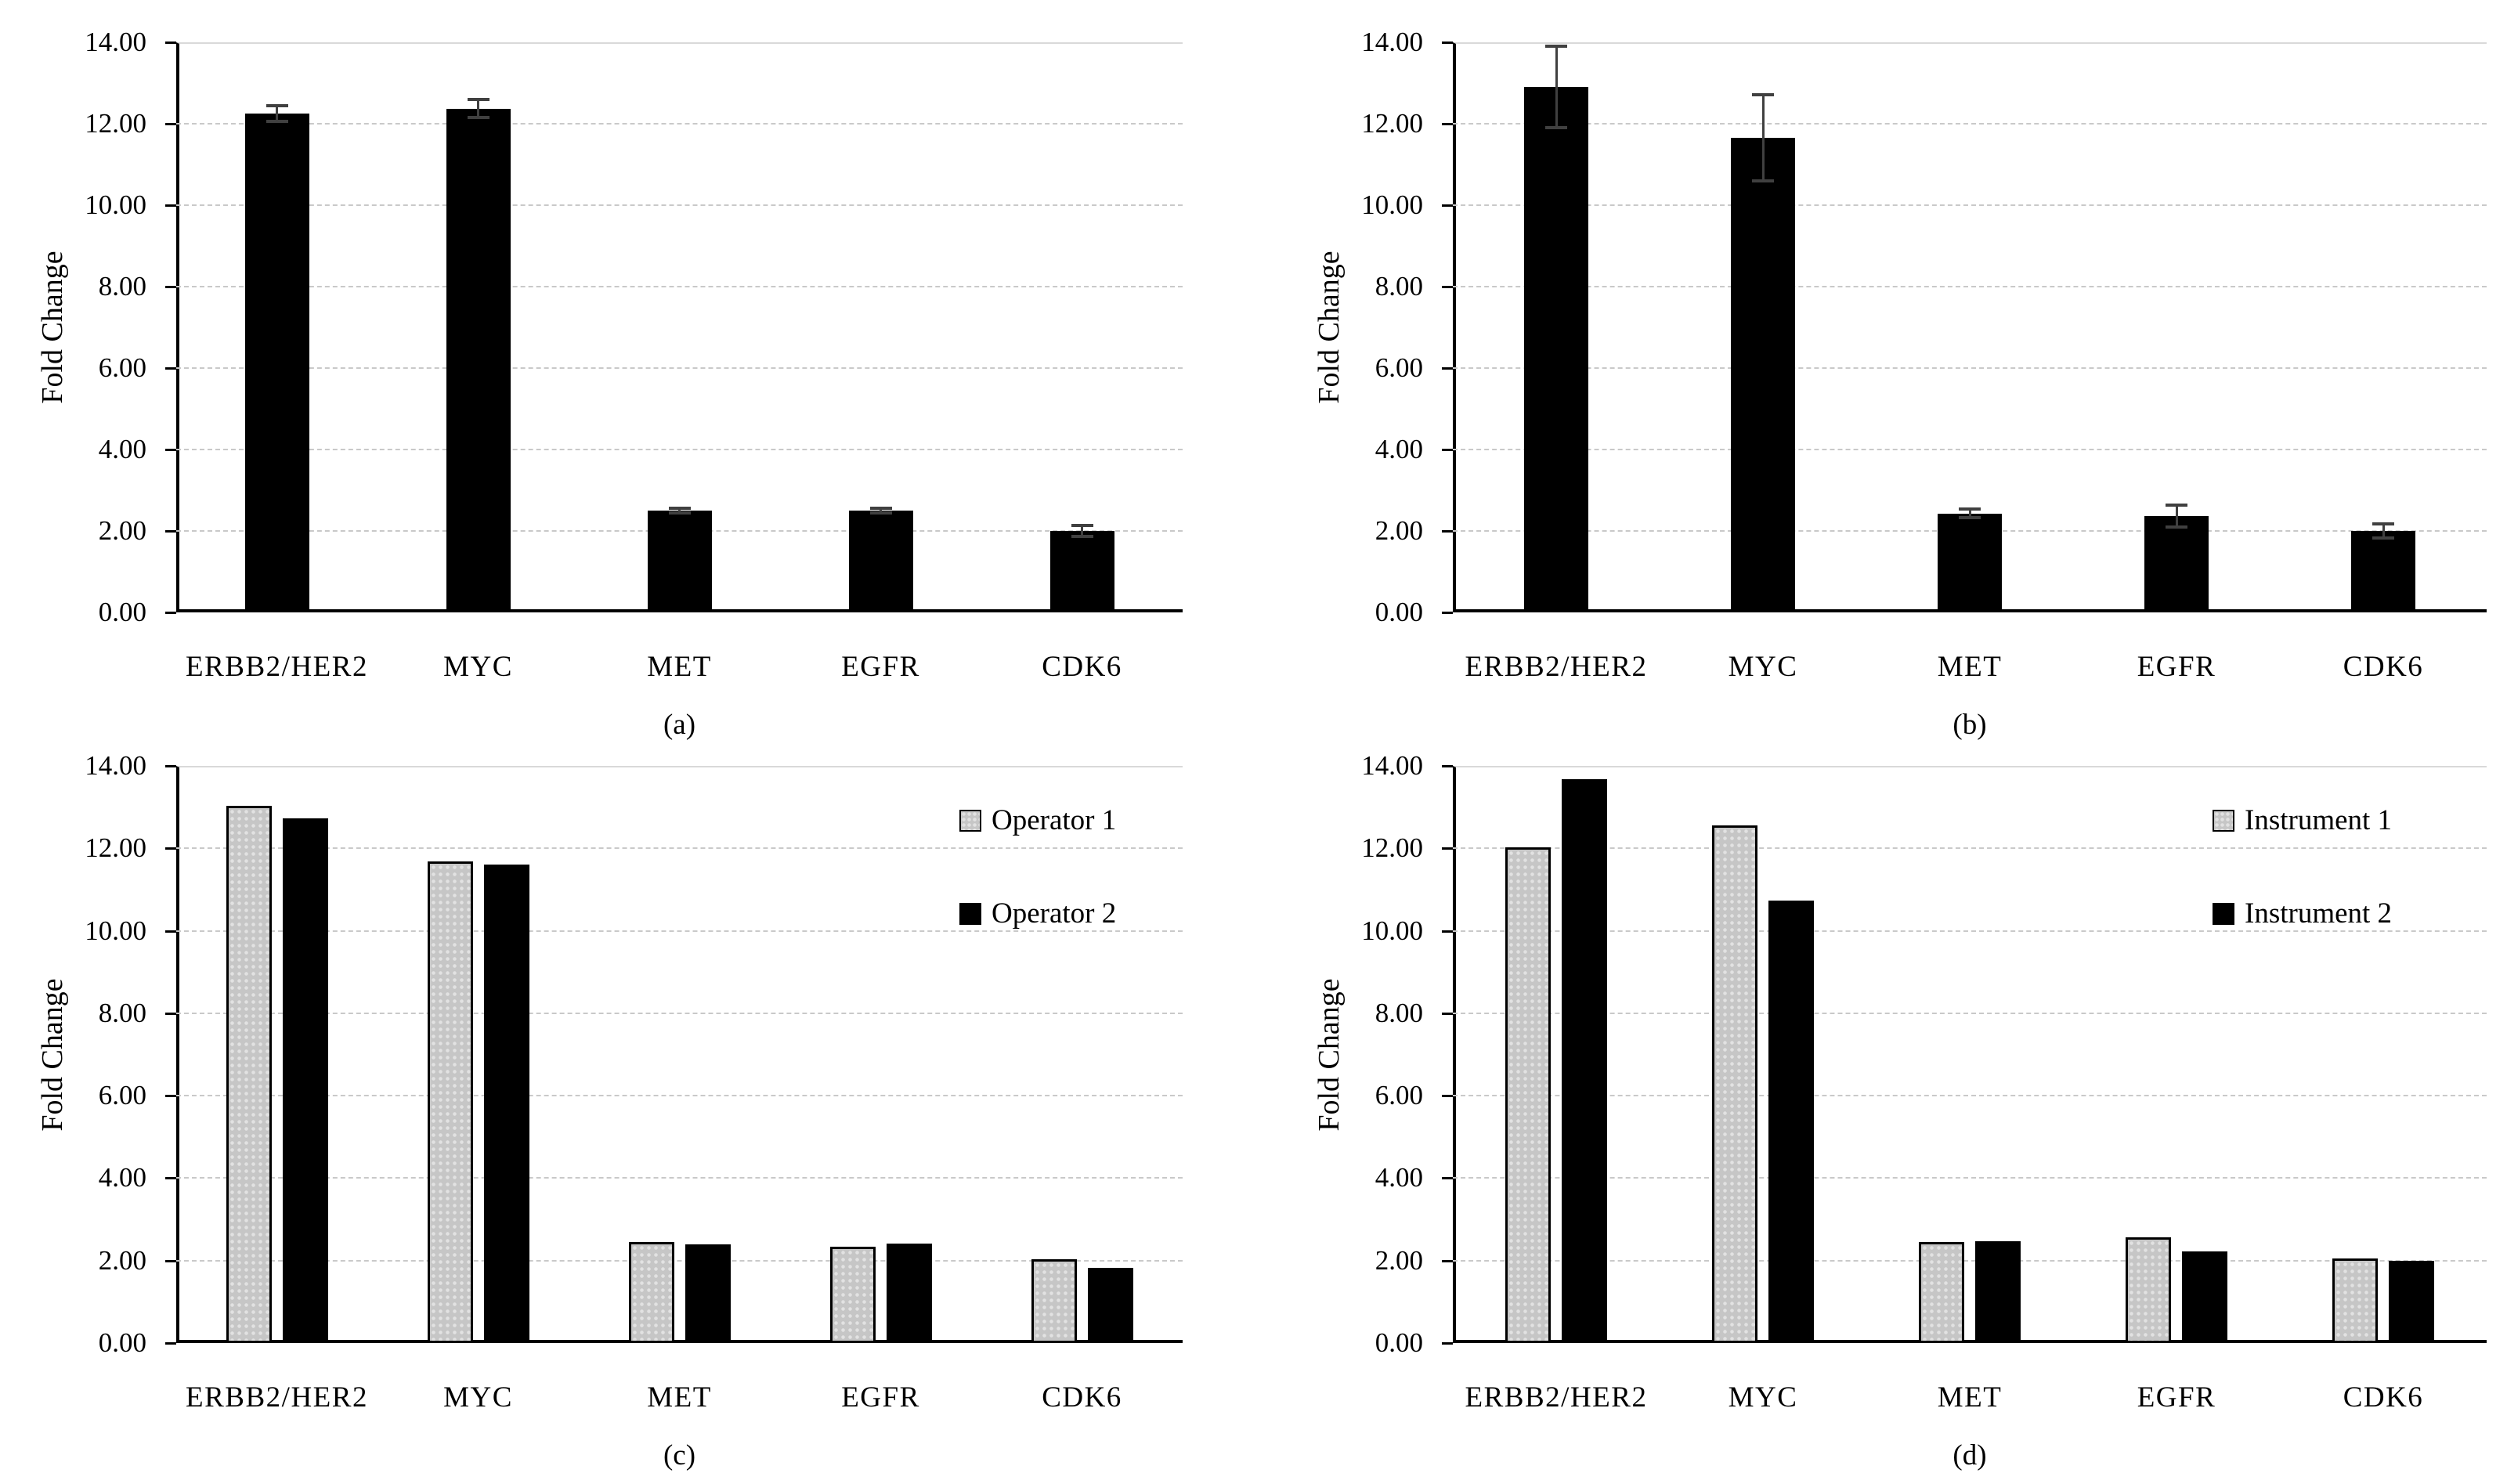  What do you see at coordinates (2319, 913) in the screenshot?
I see `legend-label: Instrument 2` at bounding box center [2319, 913].